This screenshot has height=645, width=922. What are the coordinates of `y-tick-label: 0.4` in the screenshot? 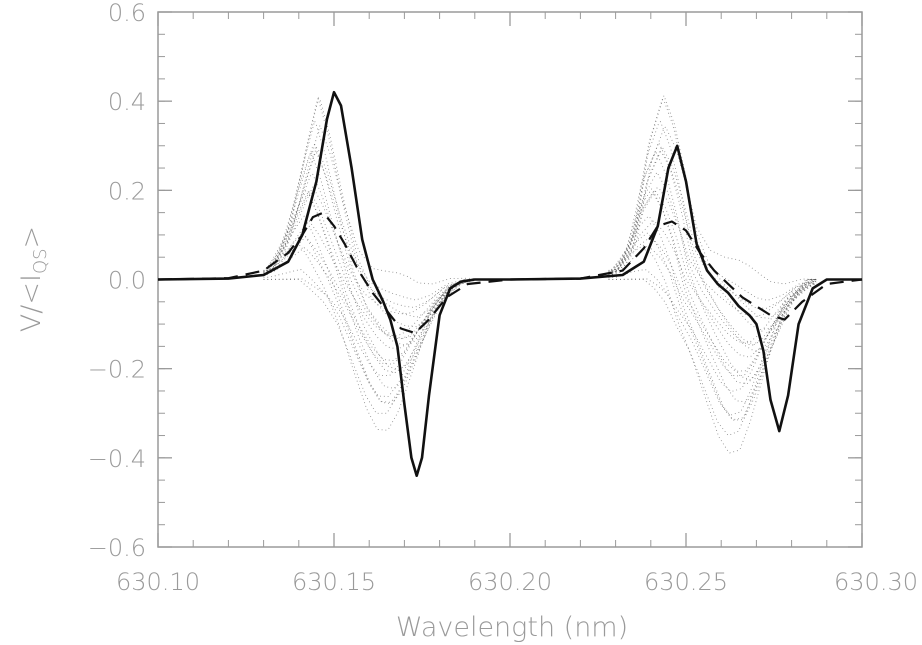 It's located at (127, 102).